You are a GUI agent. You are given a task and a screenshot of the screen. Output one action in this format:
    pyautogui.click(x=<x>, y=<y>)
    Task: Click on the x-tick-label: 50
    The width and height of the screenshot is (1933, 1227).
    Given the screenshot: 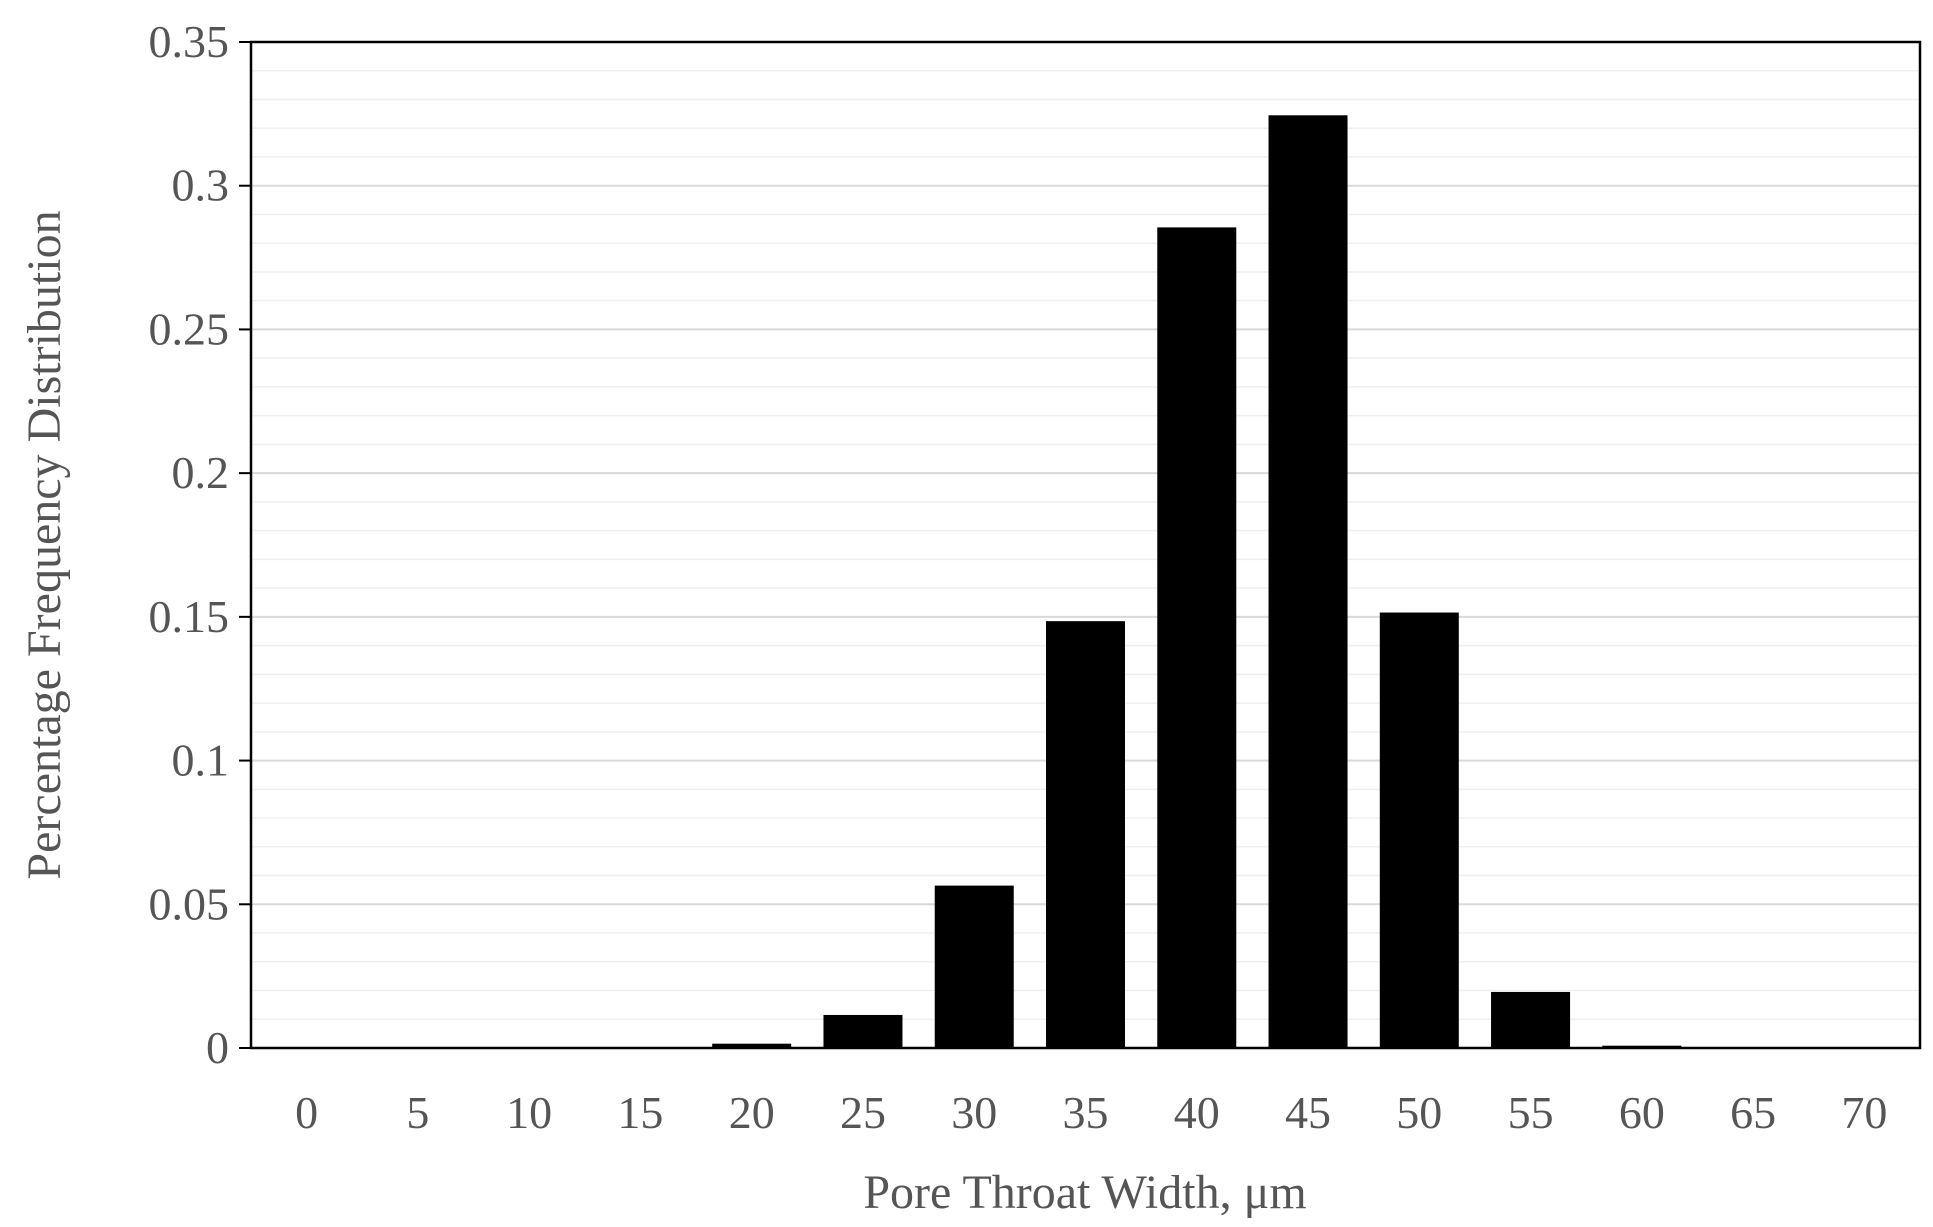 What is the action you would take?
    pyautogui.click(x=1419, y=1112)
    